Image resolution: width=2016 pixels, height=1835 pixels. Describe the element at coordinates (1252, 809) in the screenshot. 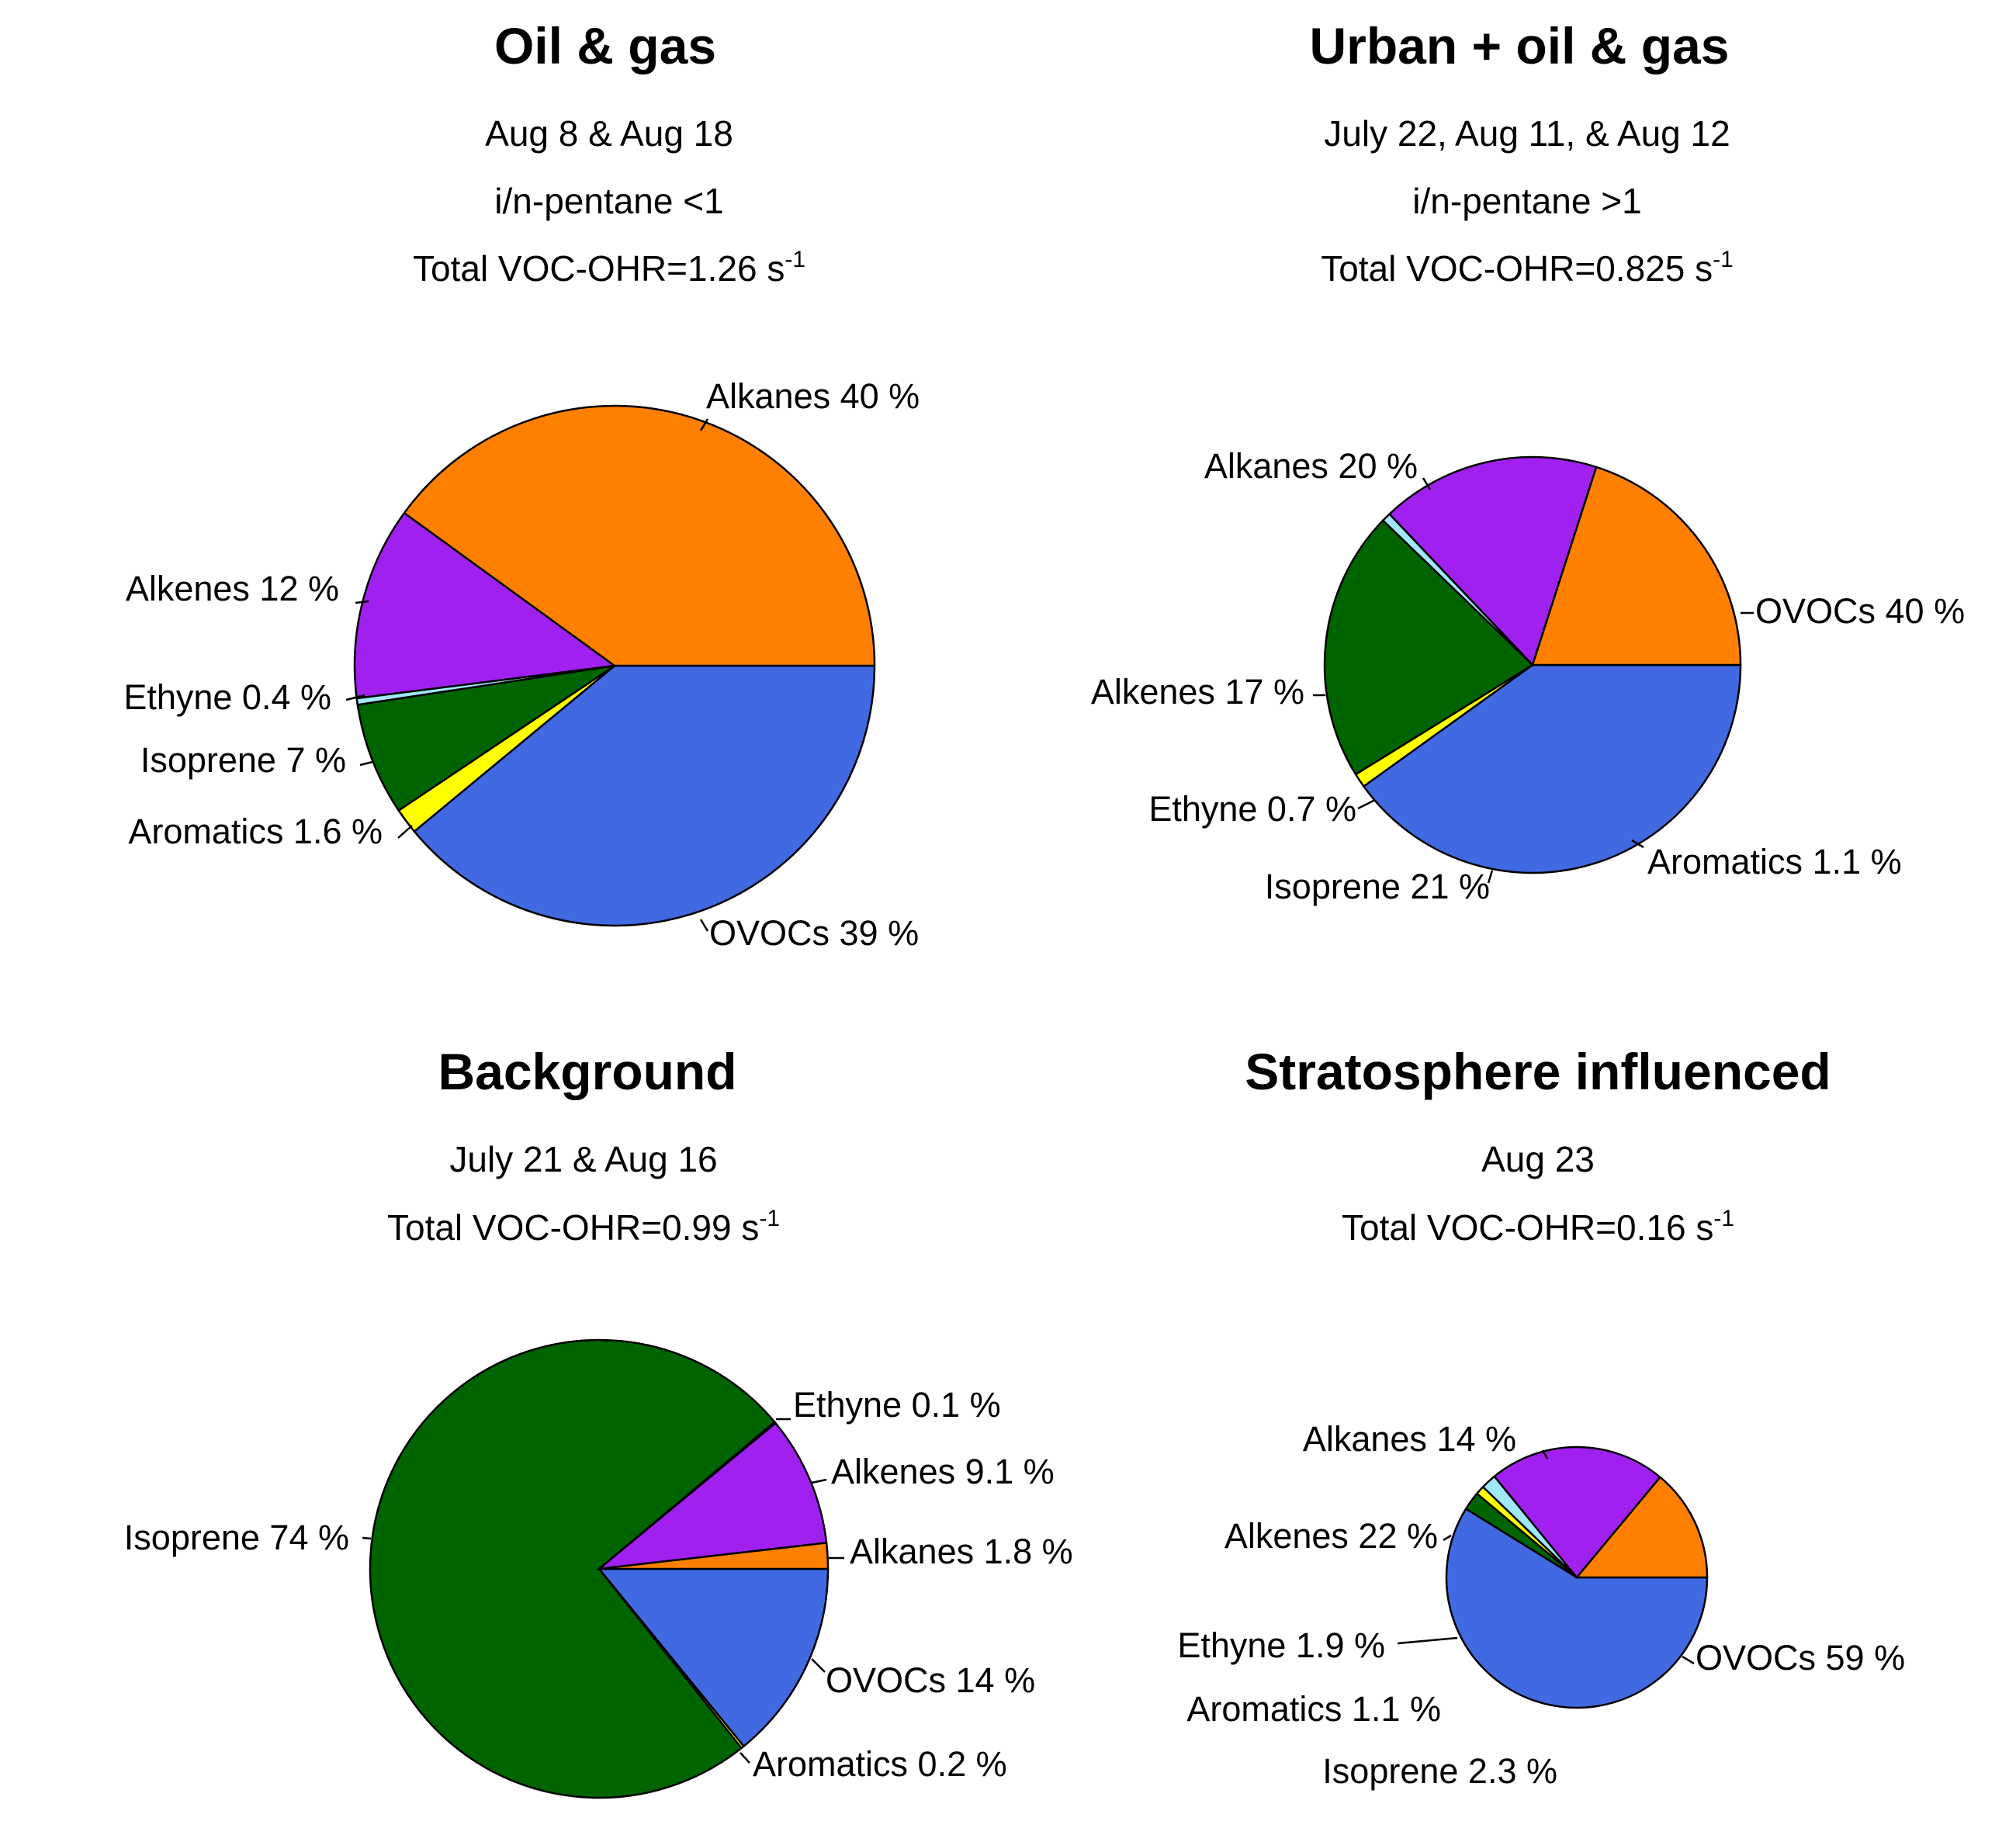

I see `slice-label-ethyne: Ethyne 0.7 %` at that location.